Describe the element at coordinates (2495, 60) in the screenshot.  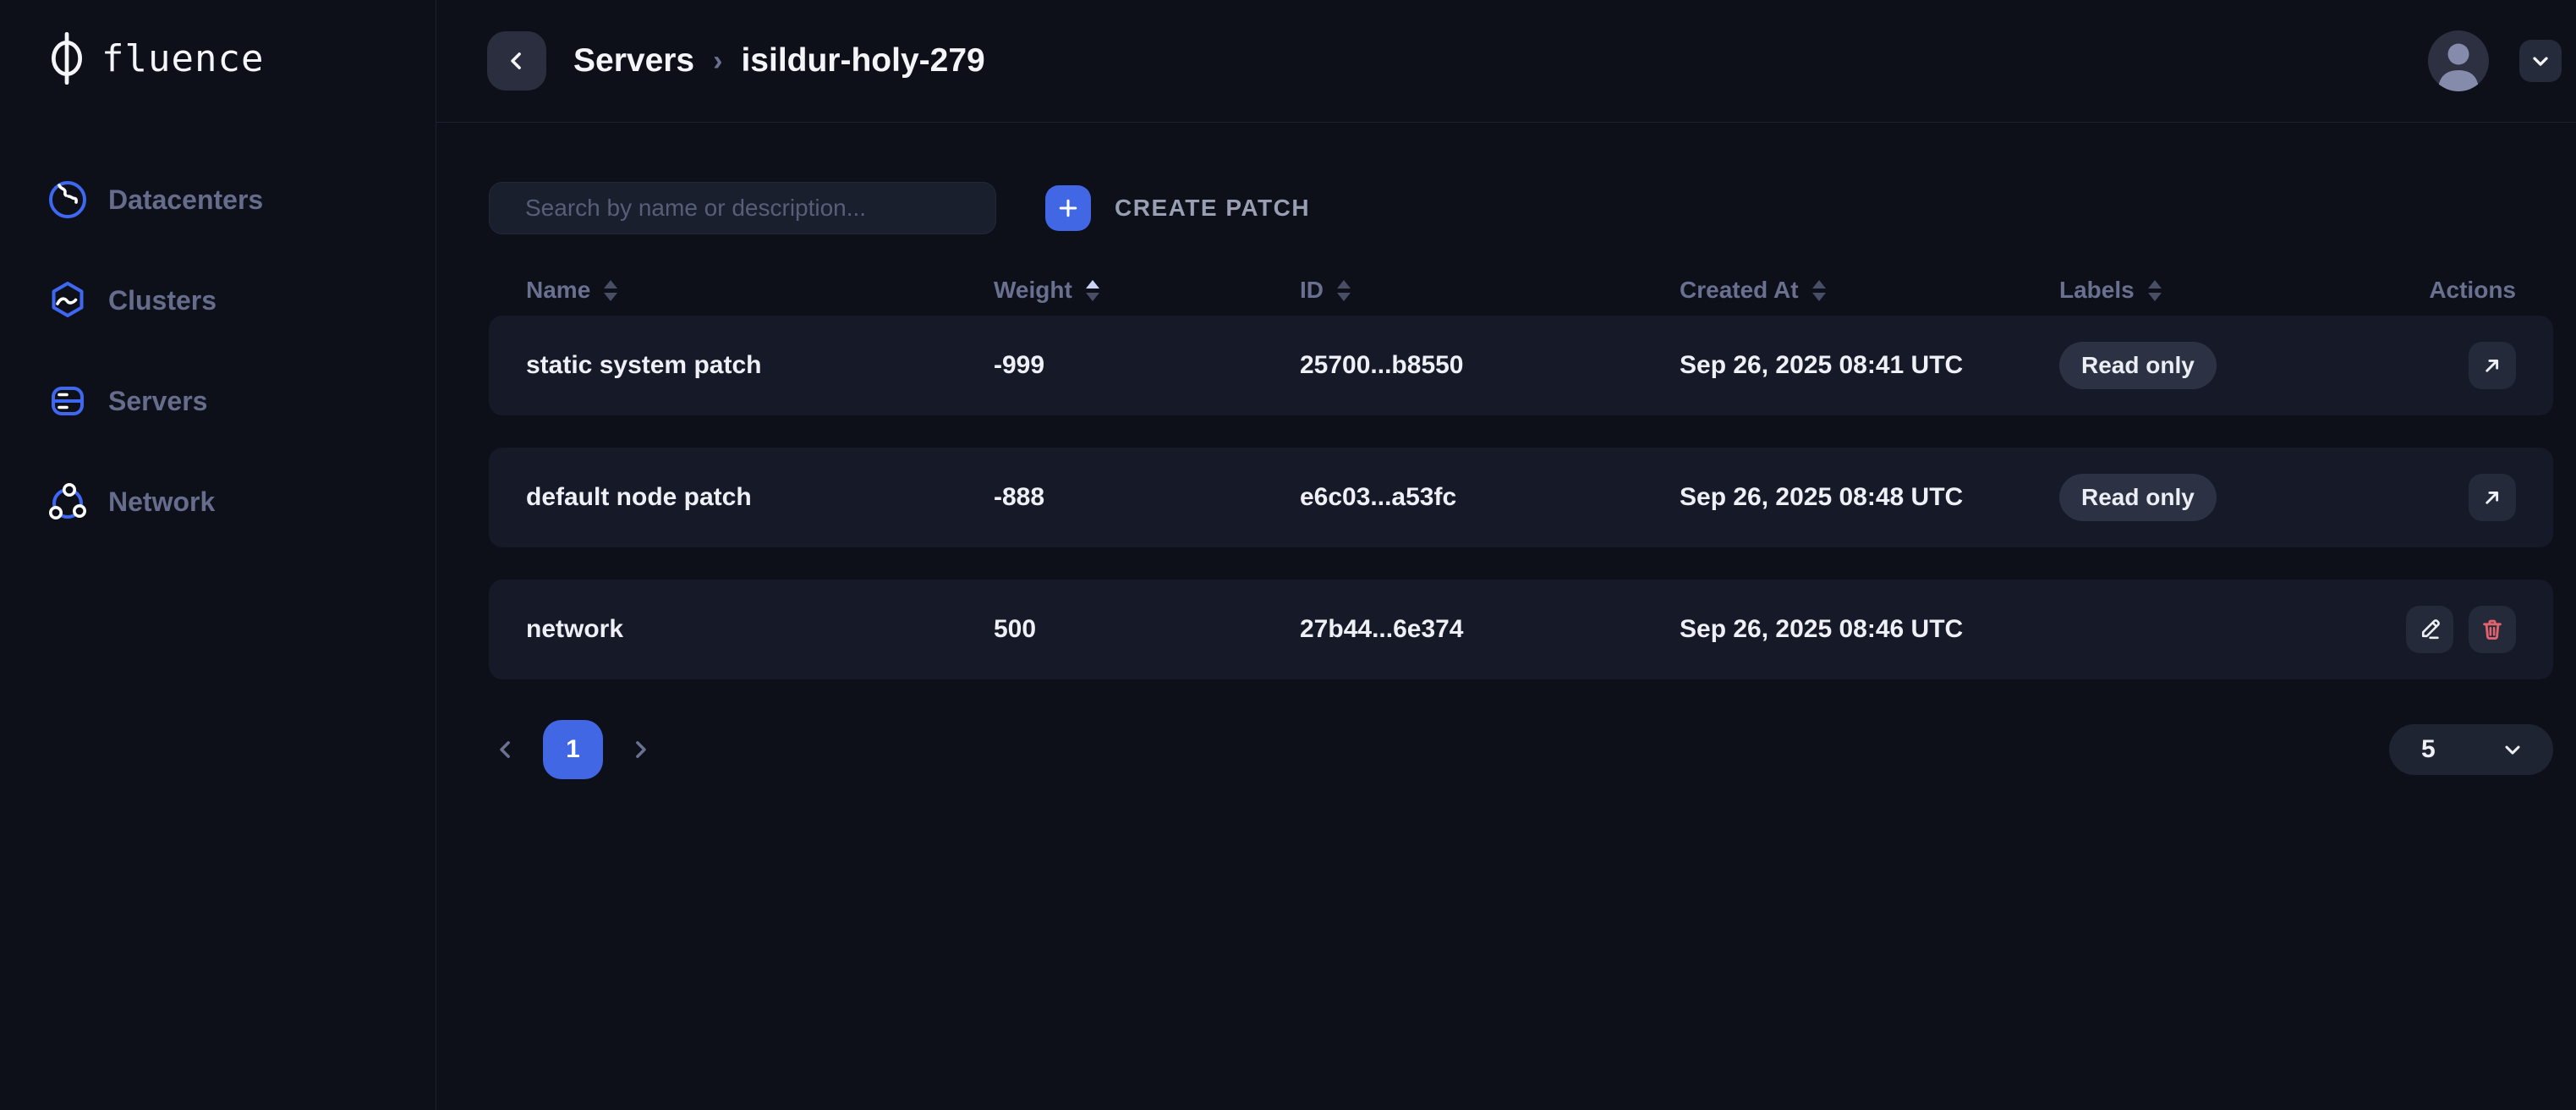
I see `topbar-right` at that location.